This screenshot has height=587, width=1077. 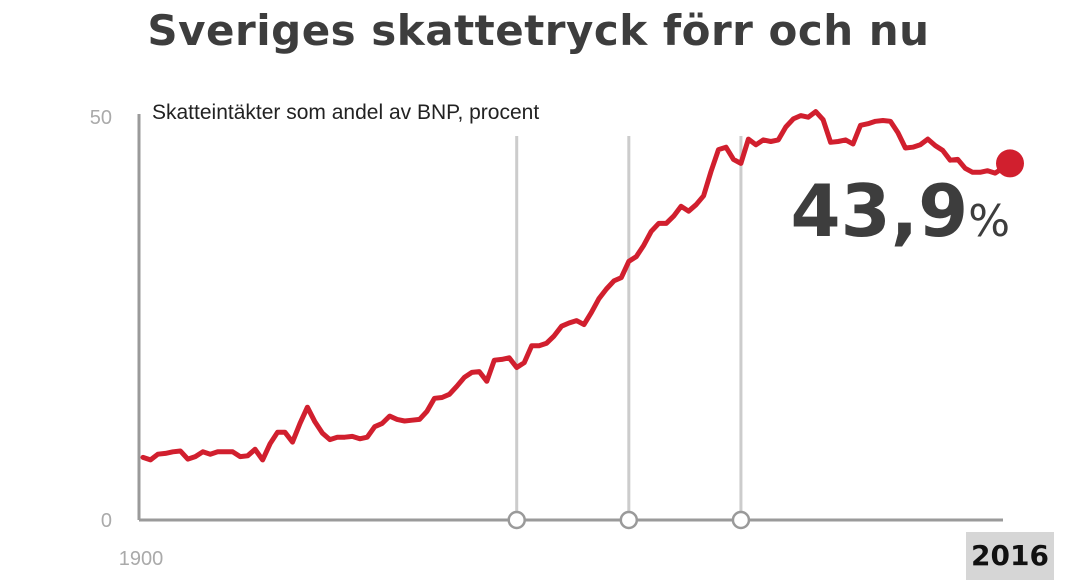 I want to click on highlight-circle-1950, so click(x=516, y=520).